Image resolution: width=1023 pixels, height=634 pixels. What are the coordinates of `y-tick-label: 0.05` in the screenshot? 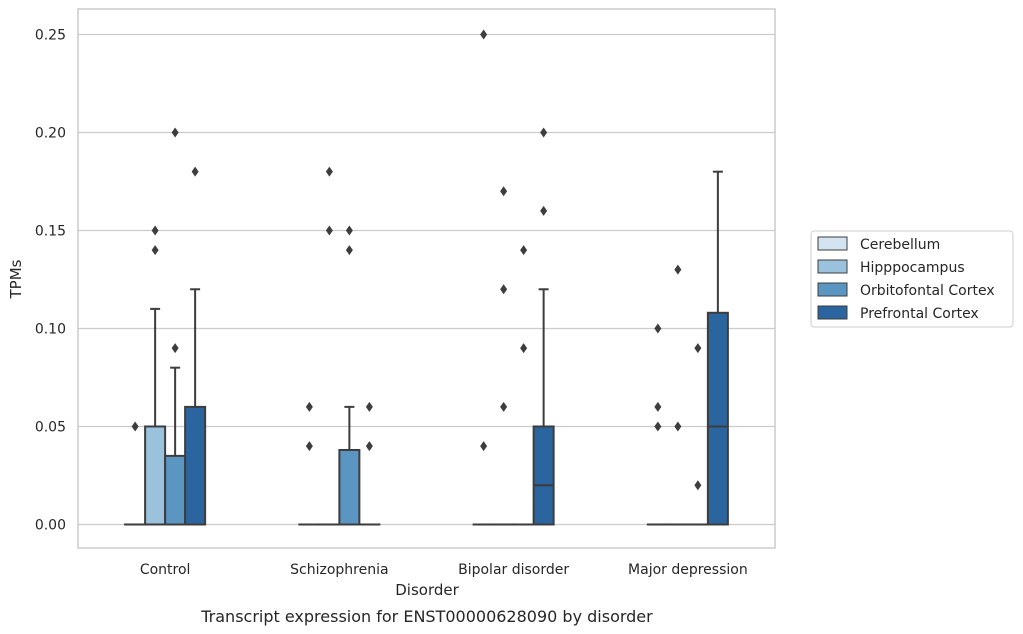 It's located at (50, 427).